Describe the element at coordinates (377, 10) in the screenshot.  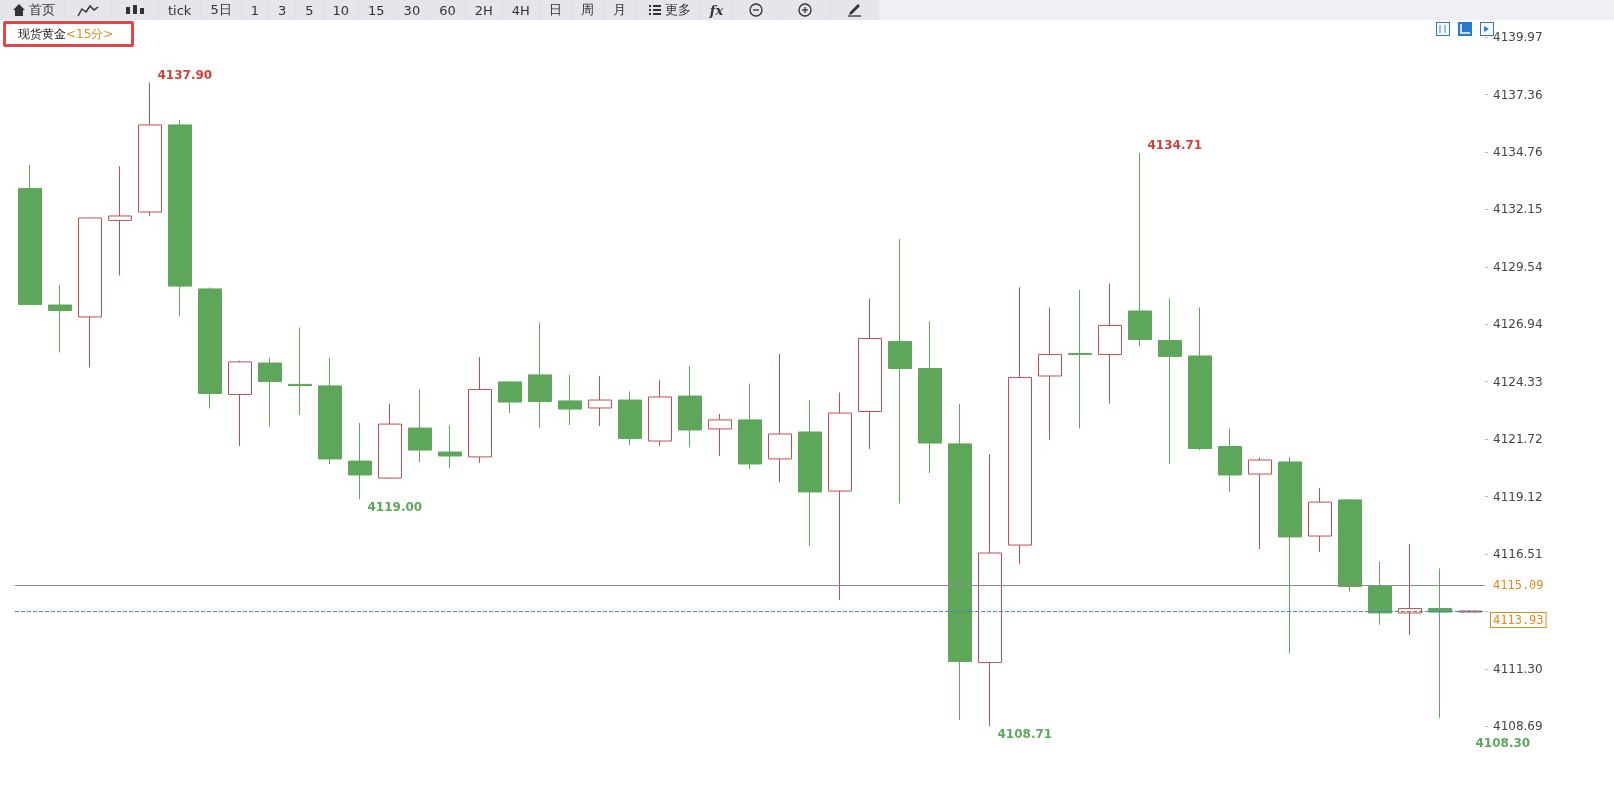
I see `text: 15` at that location.